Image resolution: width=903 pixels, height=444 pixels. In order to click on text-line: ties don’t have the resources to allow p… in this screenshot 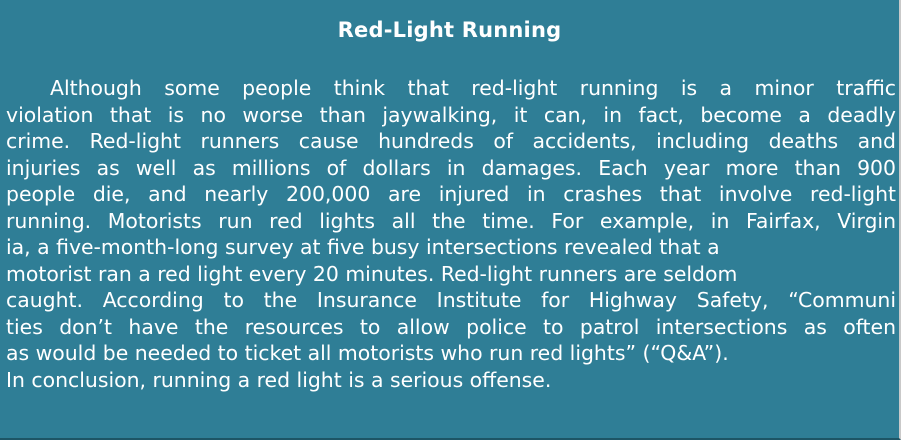, I will do `click(451, 326)`.